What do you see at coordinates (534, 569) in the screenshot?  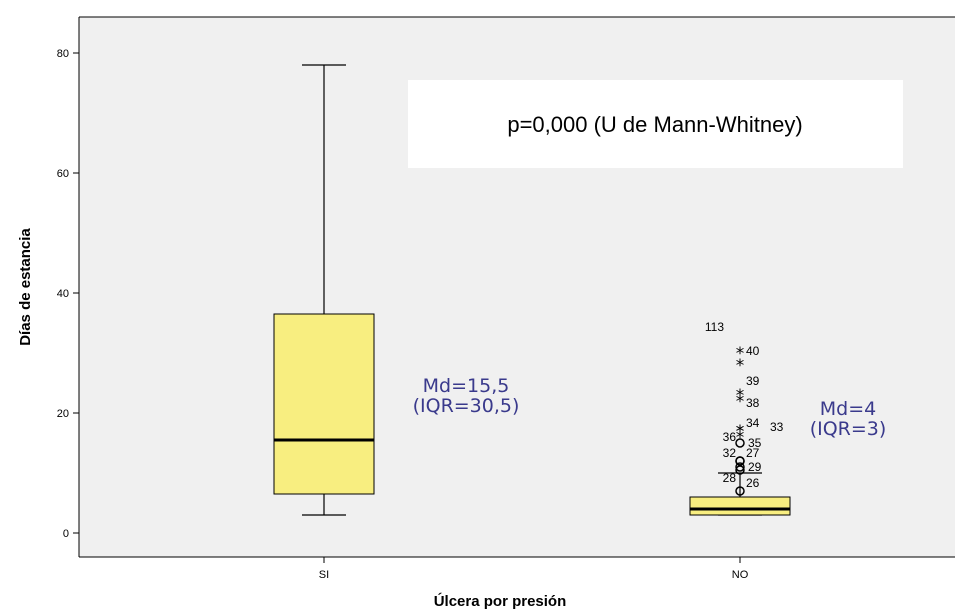 I see `x-axis-ticks: SI NO` at bounding box center [534, 569].